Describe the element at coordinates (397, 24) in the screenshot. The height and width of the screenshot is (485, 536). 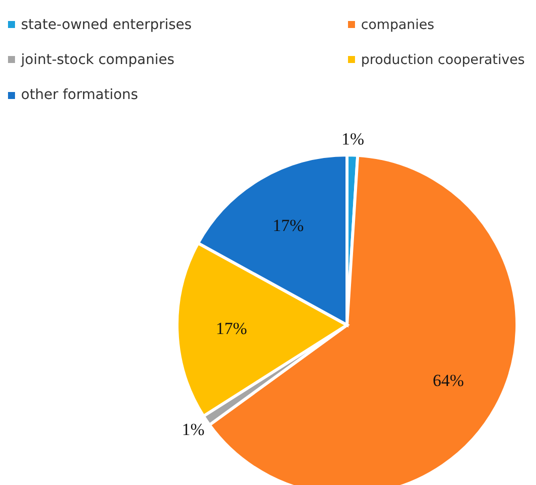
I see `legend-label: companies` at that location.